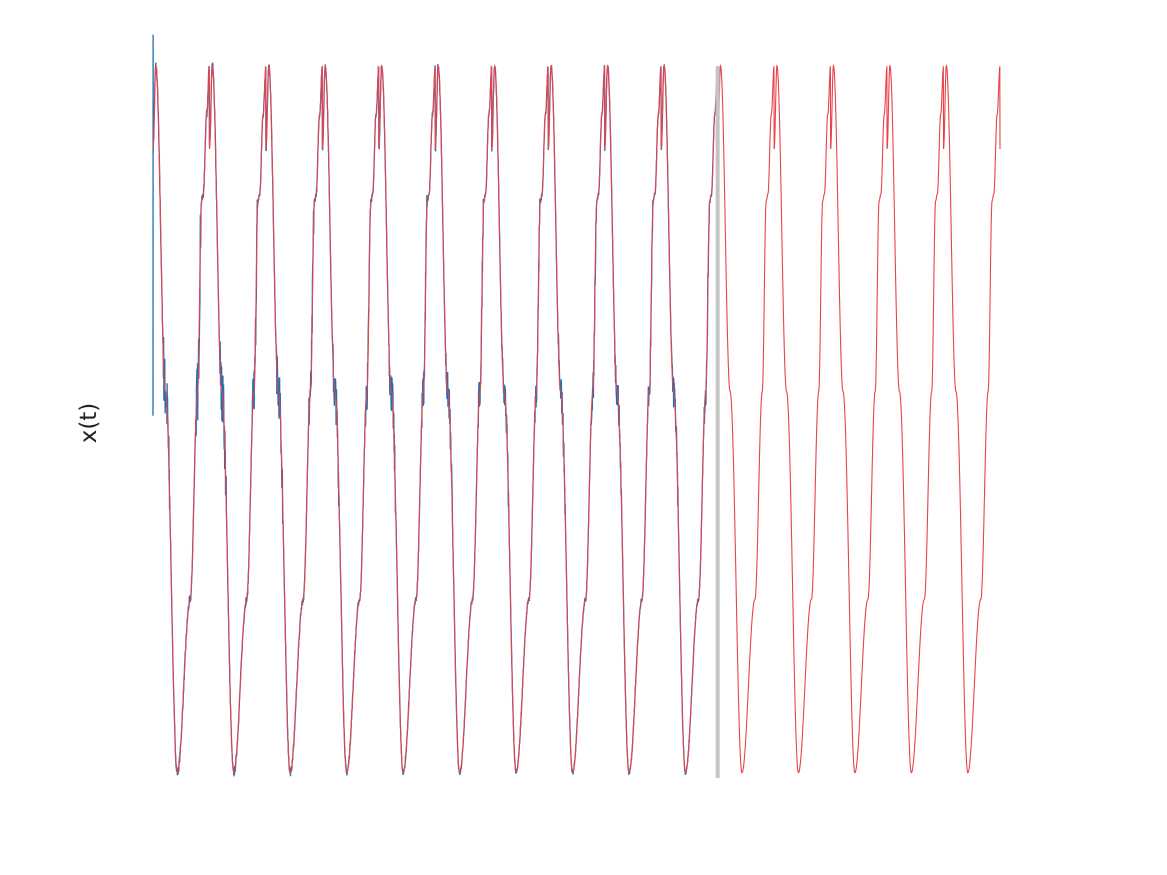 The height and width of the screenshot is (875, 1167). What do you see at coordinates (89, 423) in the screenshot?
I see `y-axis-label: x(t)` at bounding box center [89, 423].